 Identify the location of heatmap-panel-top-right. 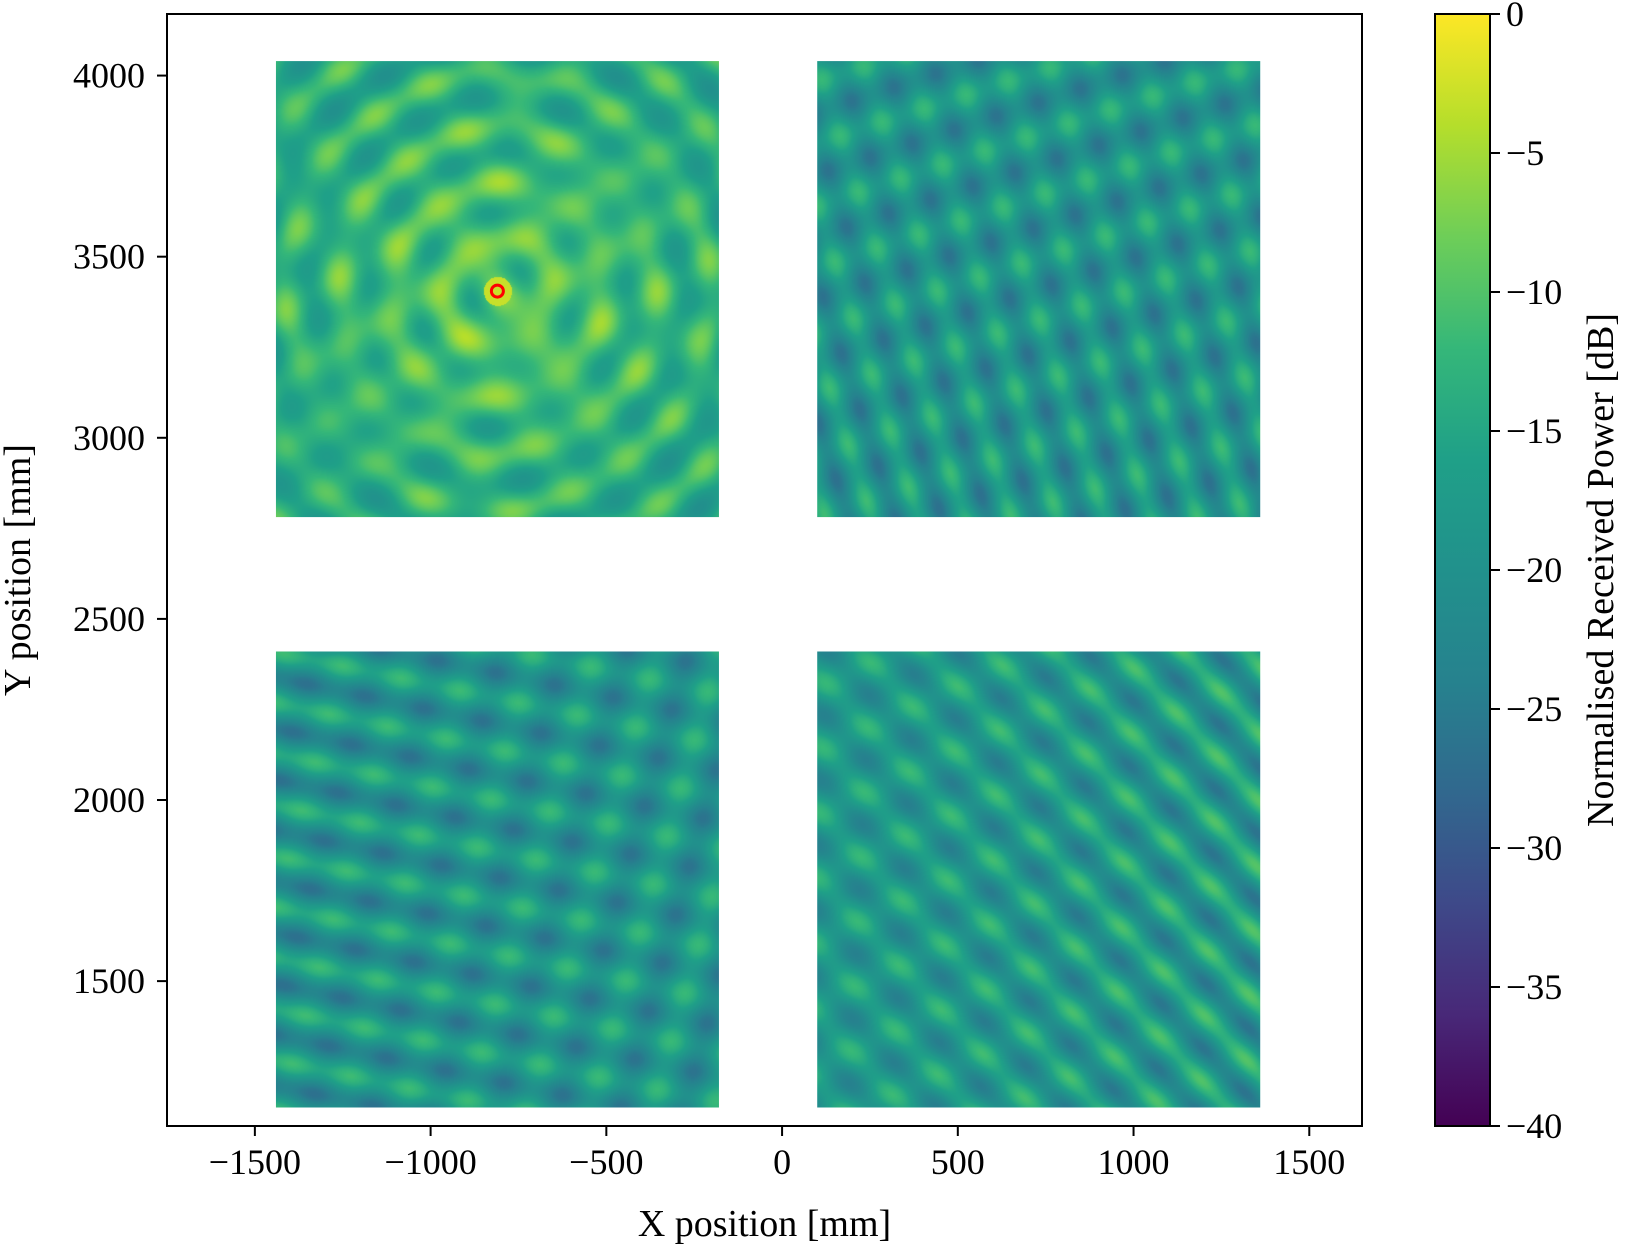
(1039, 289).